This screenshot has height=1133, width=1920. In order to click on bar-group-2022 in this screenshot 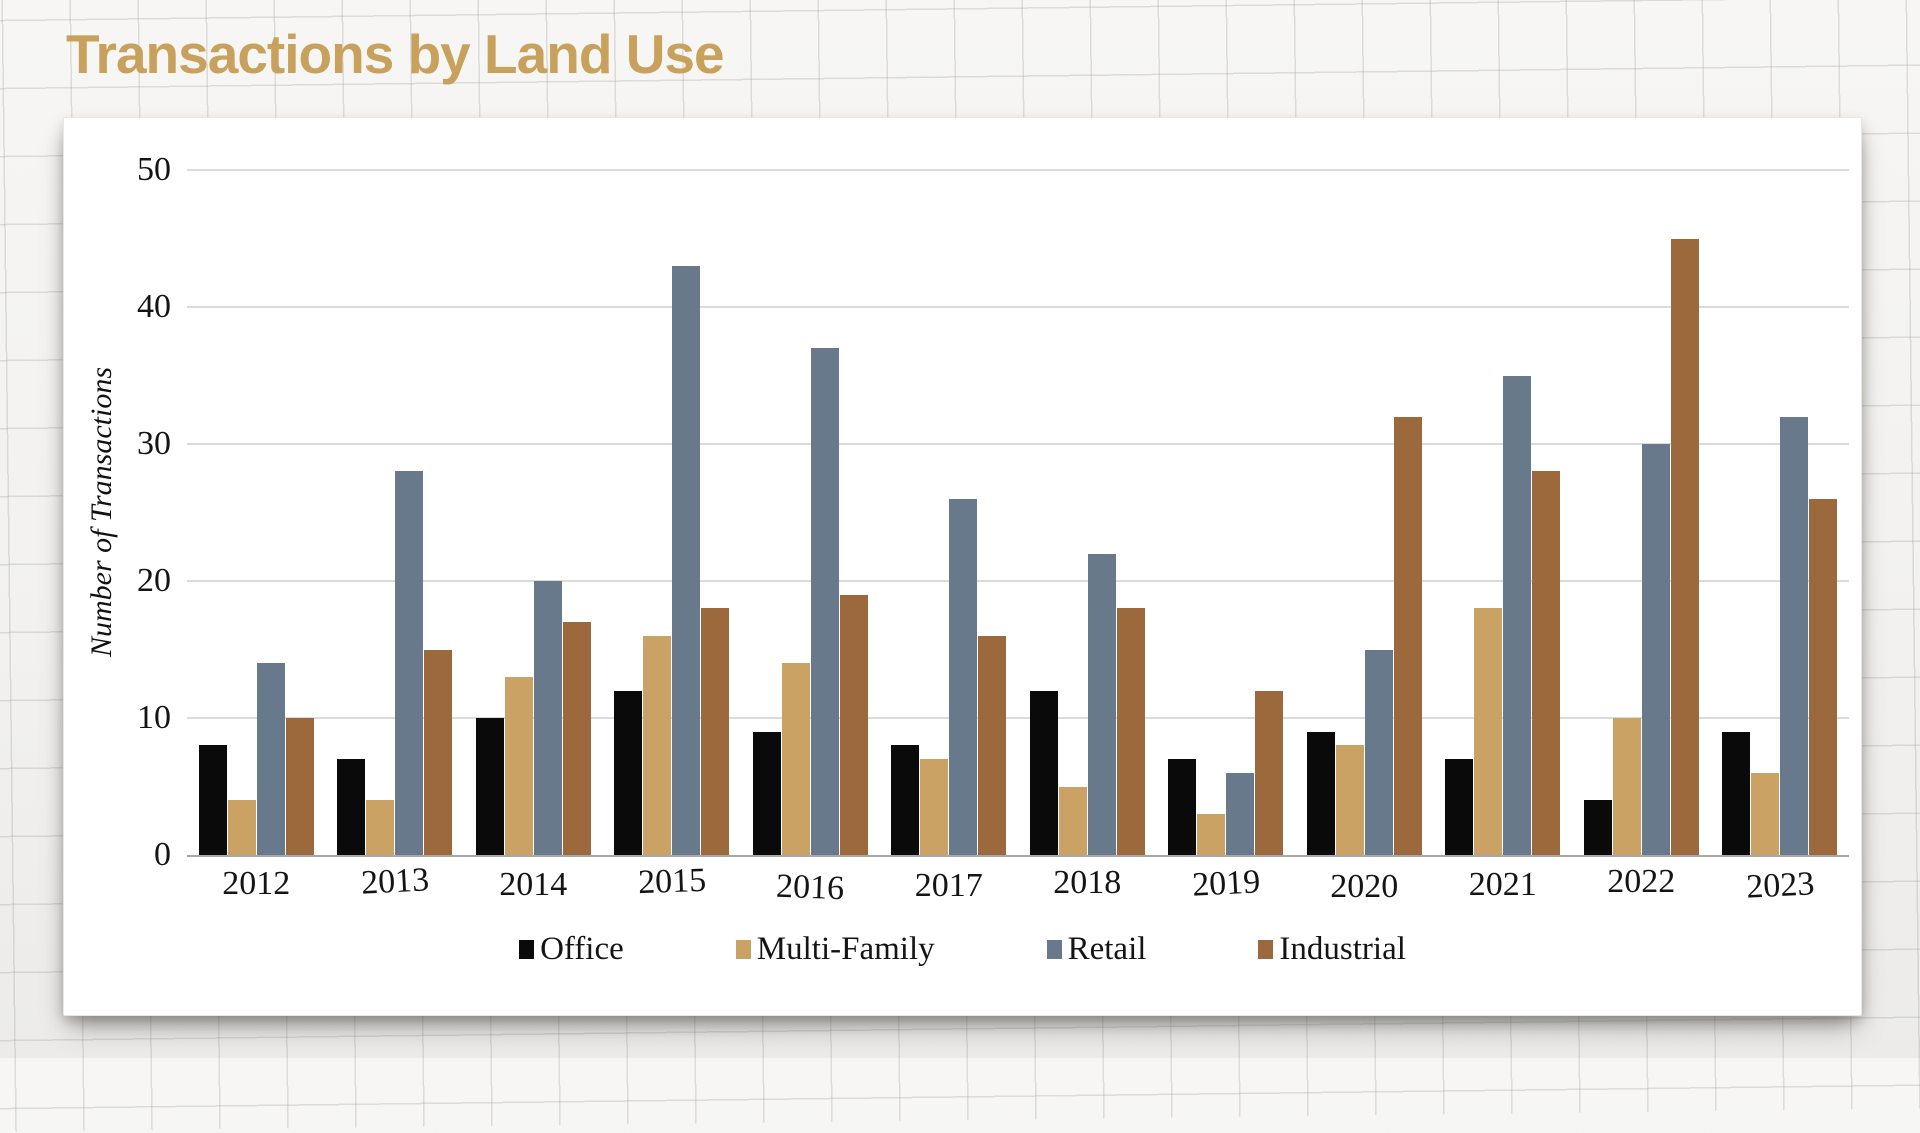, I will do `click(1641, 512)`.